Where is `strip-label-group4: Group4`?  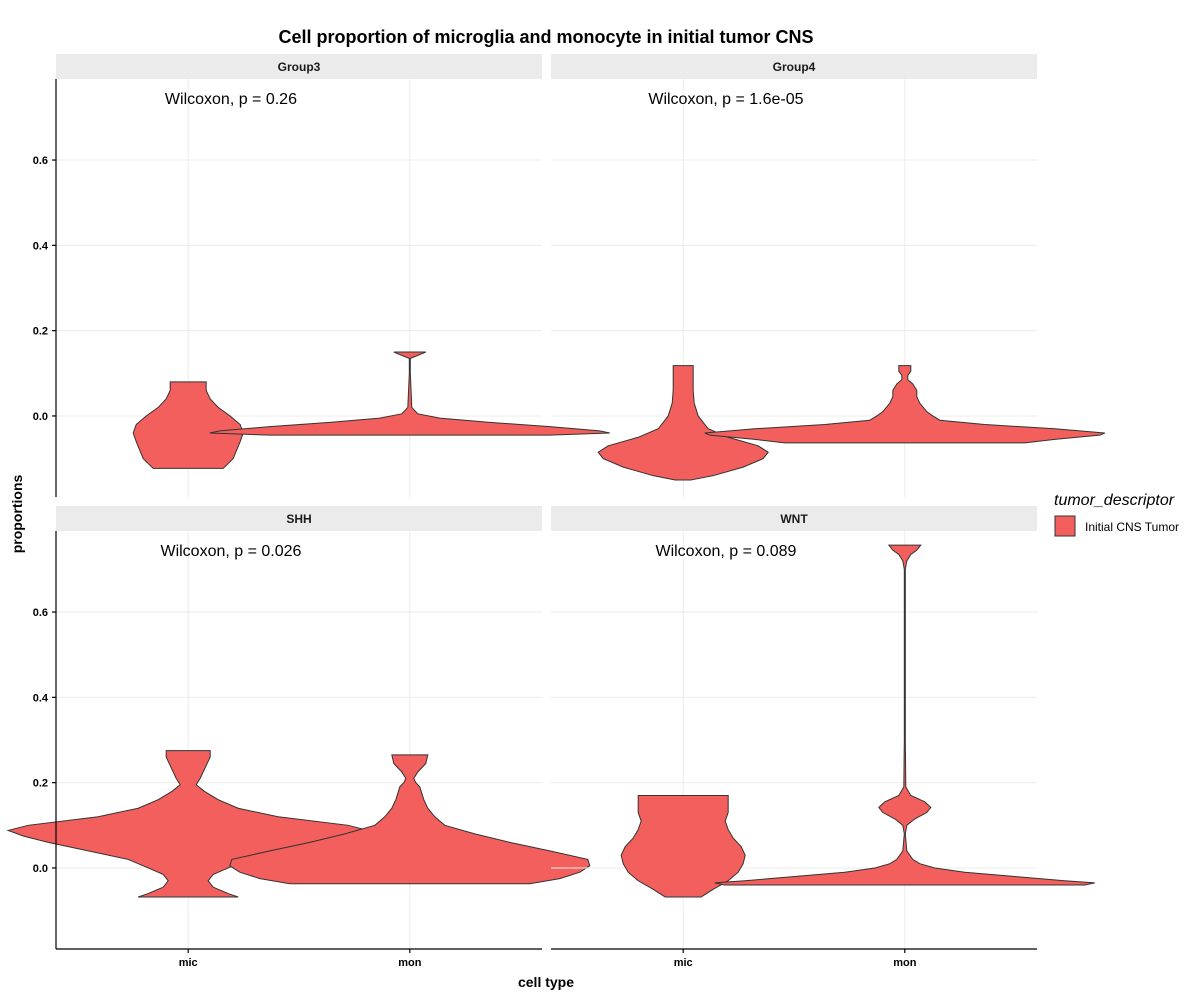 strip-label-group4: Group4 is located at coordinates (794, 67).